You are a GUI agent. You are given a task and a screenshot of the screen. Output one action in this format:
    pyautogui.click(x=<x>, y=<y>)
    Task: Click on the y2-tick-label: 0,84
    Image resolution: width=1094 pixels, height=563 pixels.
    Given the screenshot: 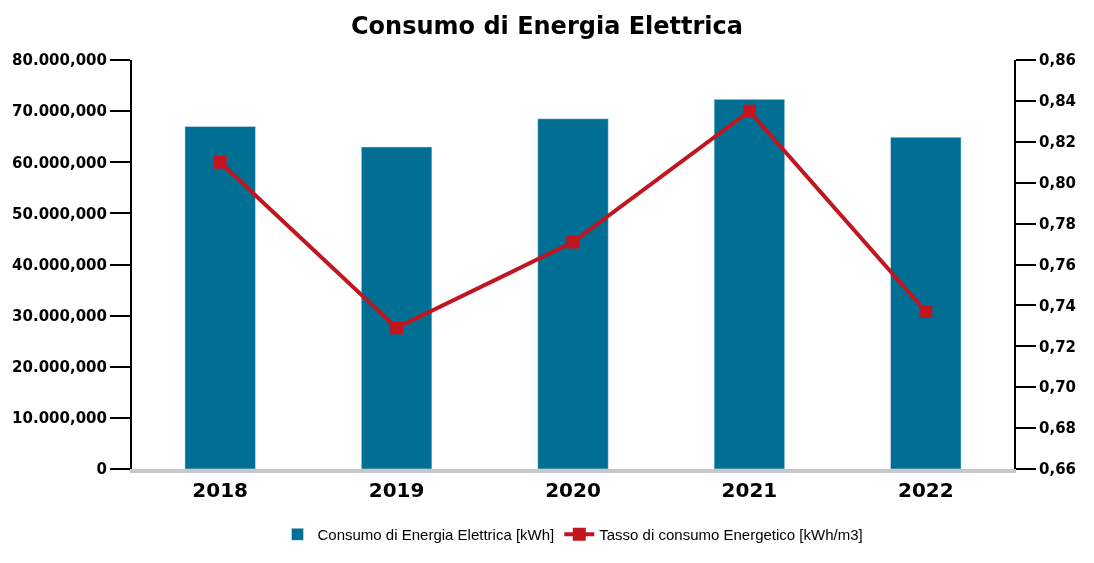 What is the action you would take?
    pyautogui.click(x=1058, y=101)
    